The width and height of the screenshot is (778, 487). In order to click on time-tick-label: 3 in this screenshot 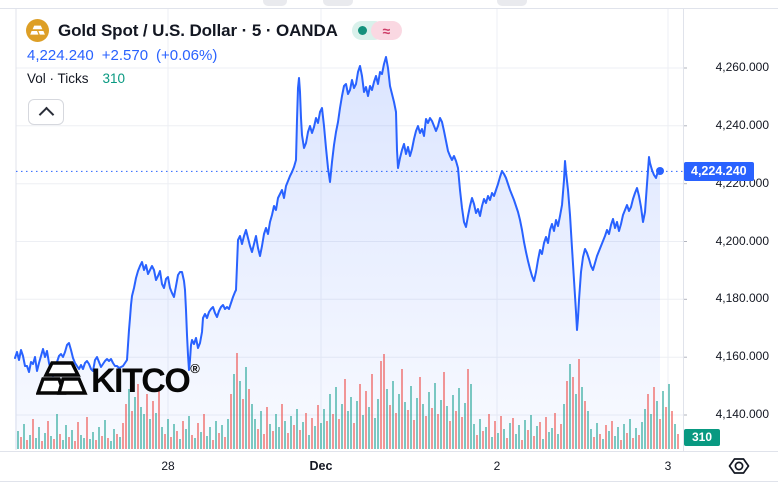, I will do `click(668, 466)`.